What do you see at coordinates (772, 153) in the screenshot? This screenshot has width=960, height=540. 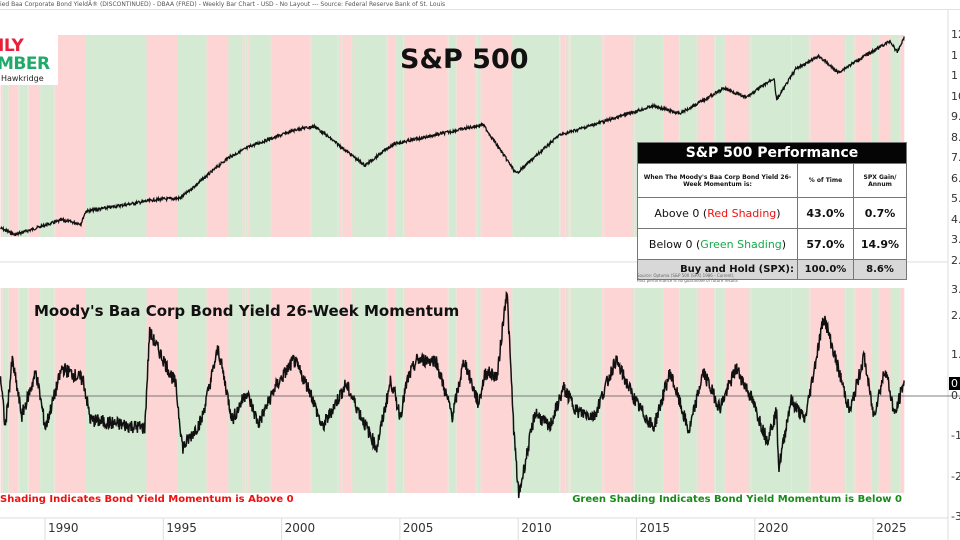 I see `table-title: S&P 500 Performance` at bounding box center [772, 153].